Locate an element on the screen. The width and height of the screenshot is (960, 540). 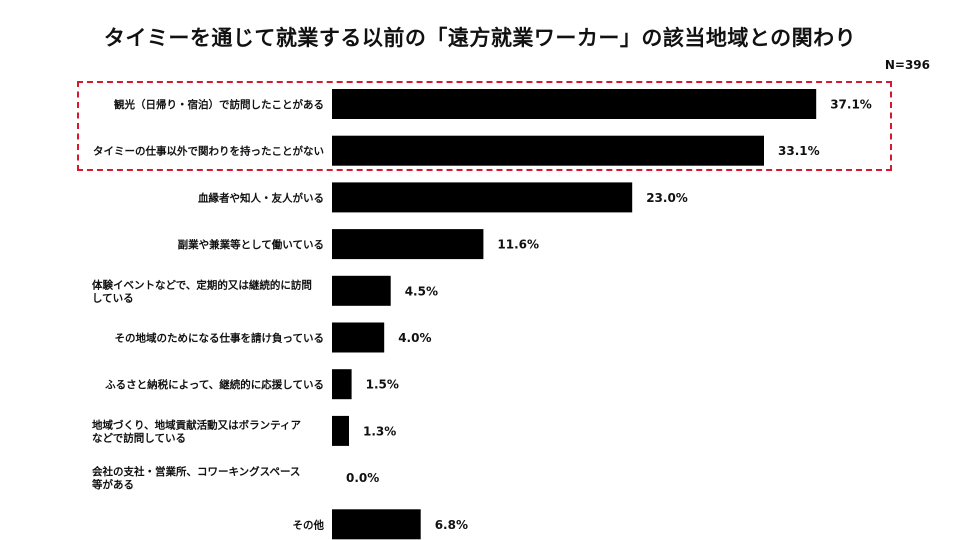
value-label-3: 11.6% is located at coordinates (518, 245).